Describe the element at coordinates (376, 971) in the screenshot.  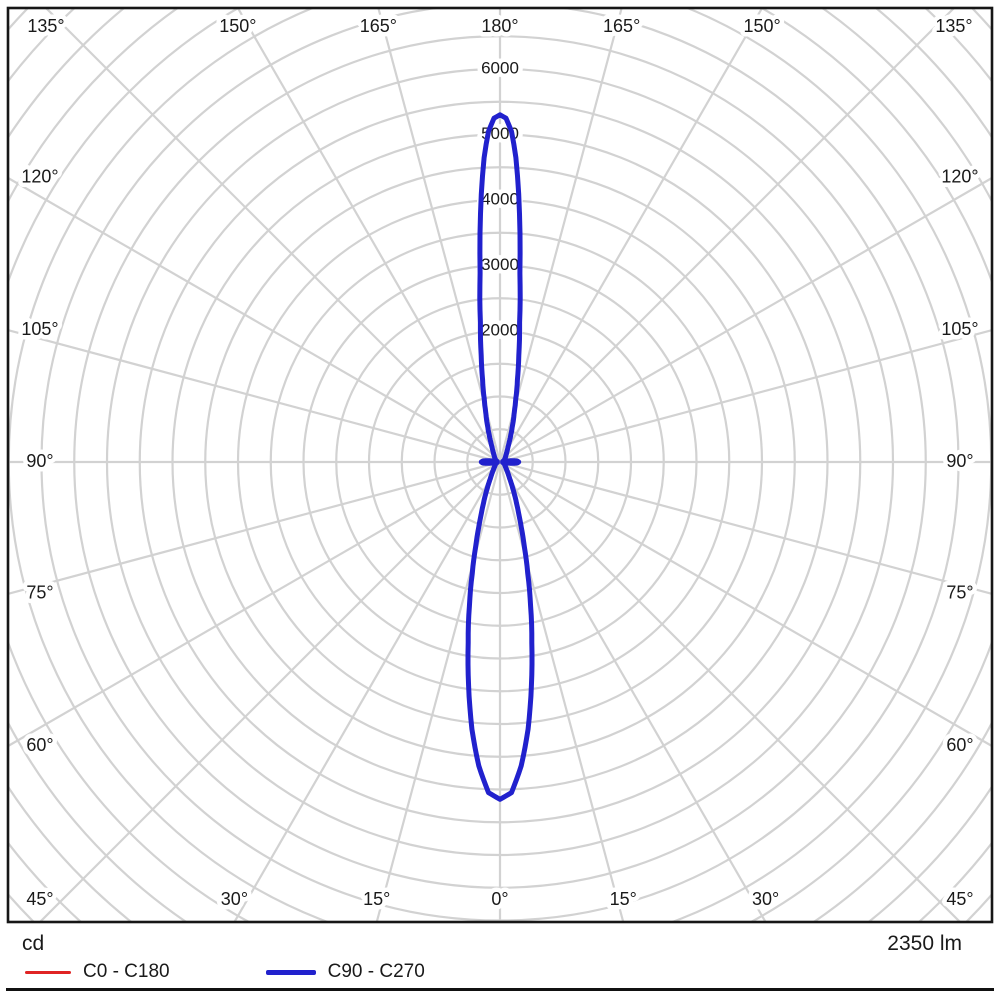
I see `legend-label-c90-c270: C90 - C270` at that location.